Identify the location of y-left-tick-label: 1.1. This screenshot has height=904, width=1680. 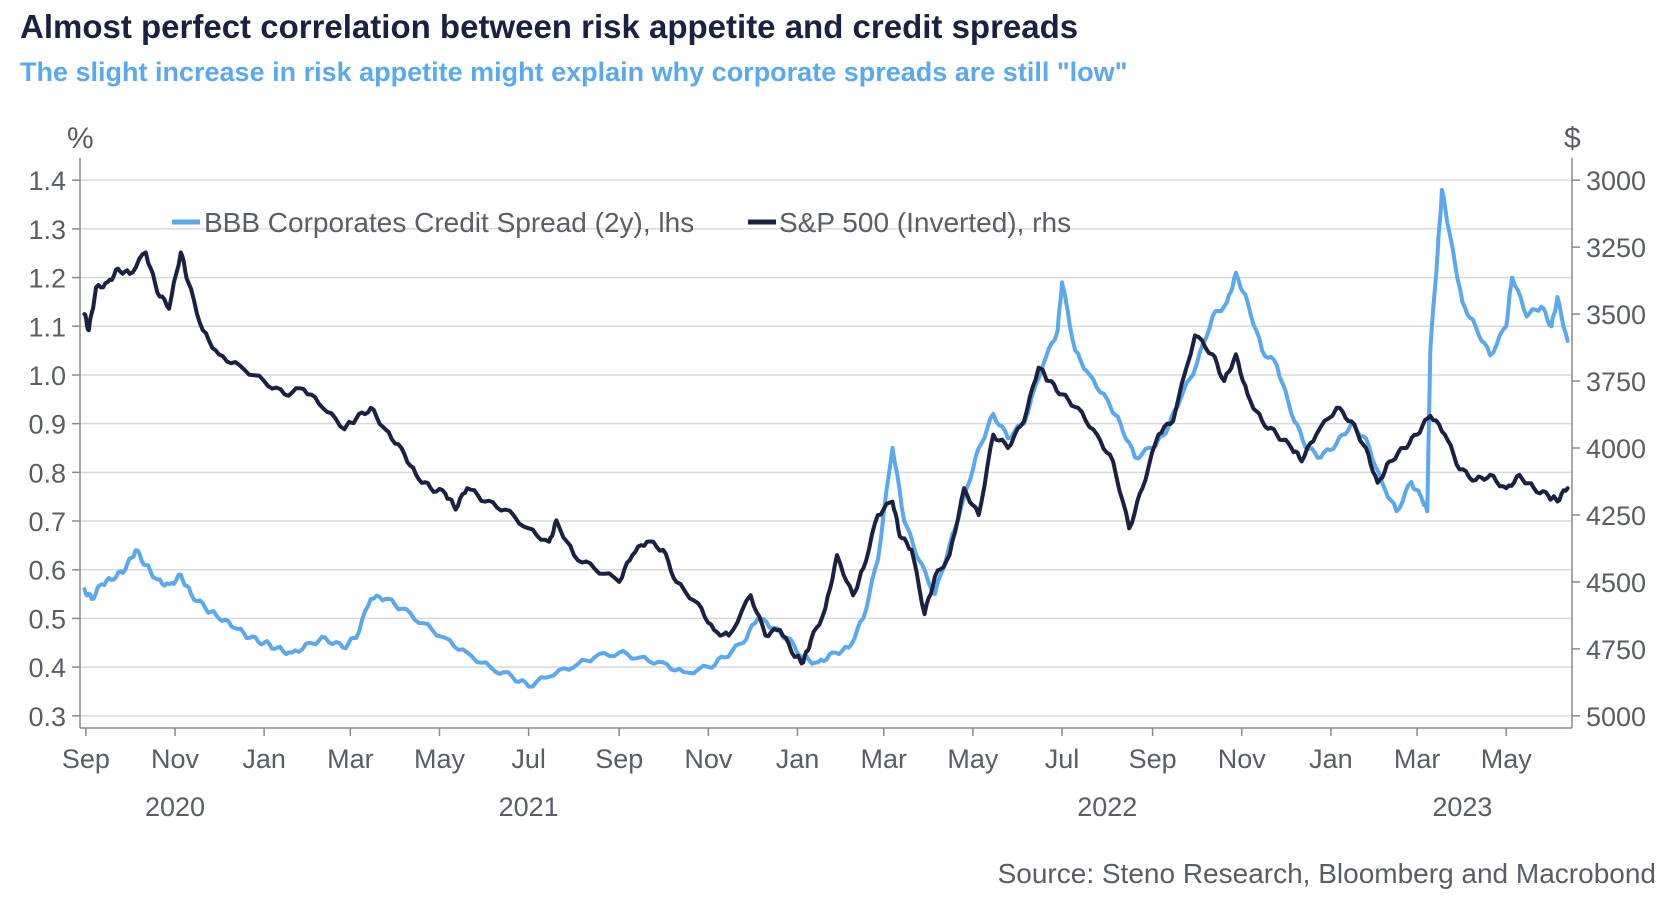
(47, 327).